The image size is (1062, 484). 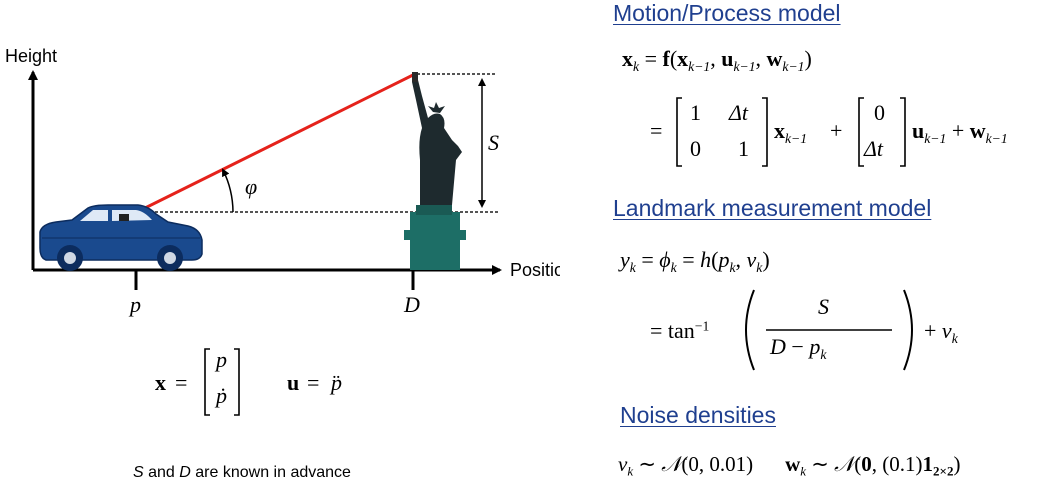 I want to click on mm2-w: w, so click(x=977, y=130).